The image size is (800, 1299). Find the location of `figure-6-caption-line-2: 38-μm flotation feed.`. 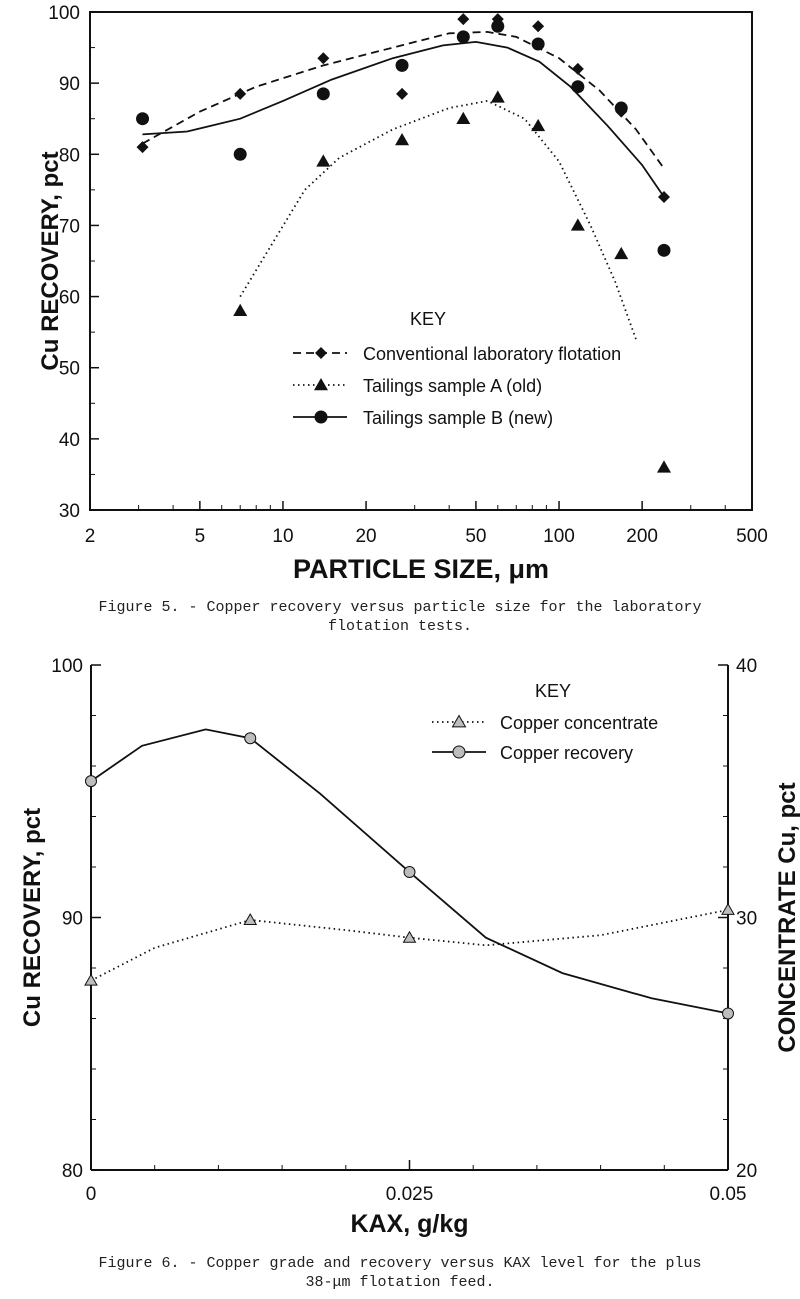

figure-6-caption-line-2: 38-μm flotation feed. is located at coordinates (400, 1282).